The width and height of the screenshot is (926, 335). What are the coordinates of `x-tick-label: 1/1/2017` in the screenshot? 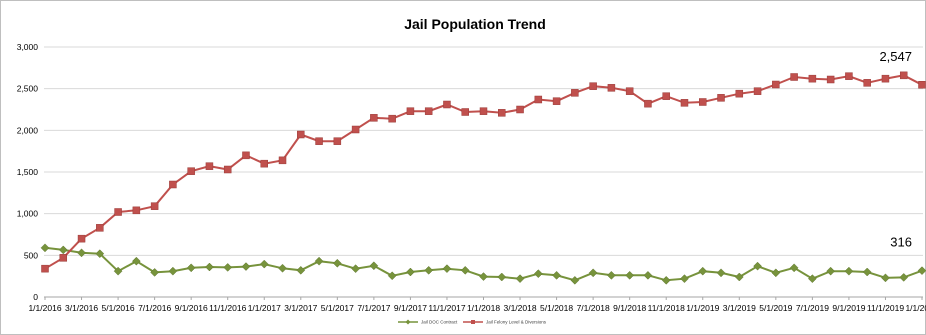 It's located at (264, 308).